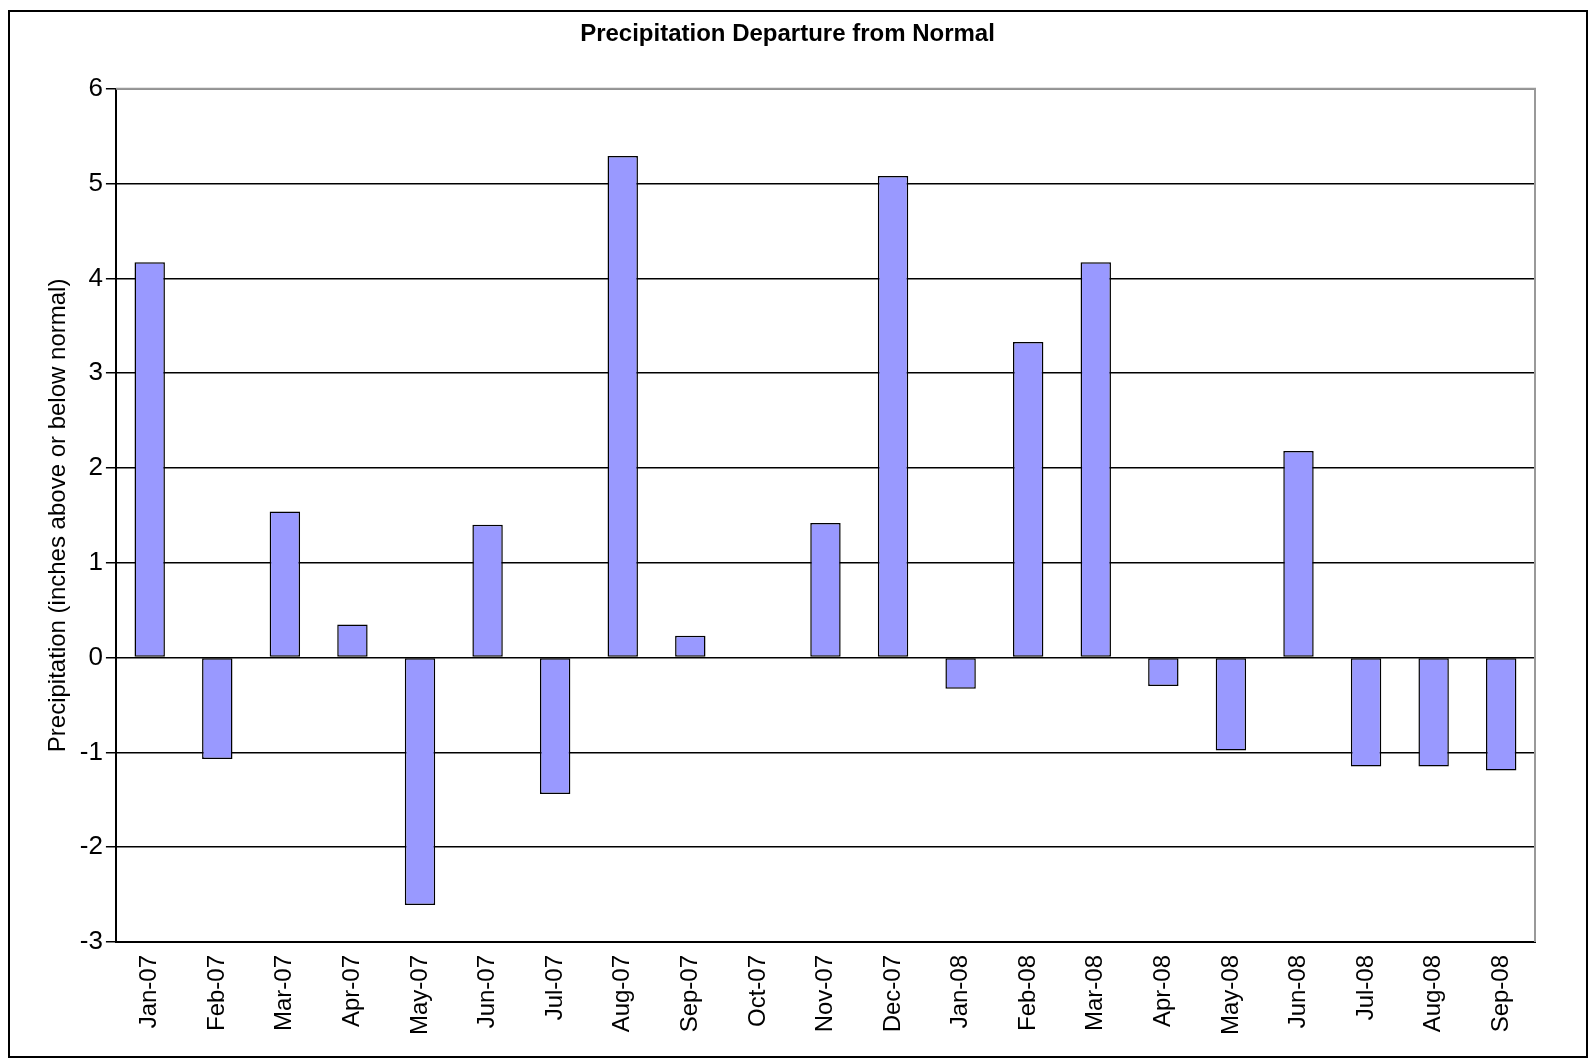  I want to click on y-tick-label: -1, so click(91, 750).